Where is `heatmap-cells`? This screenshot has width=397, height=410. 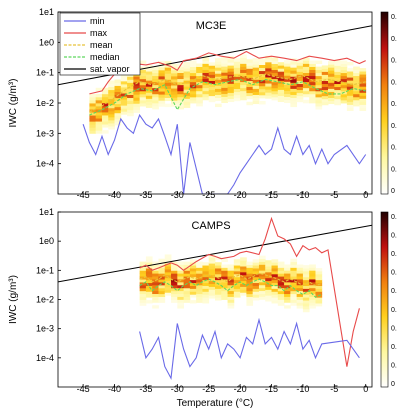
heatmap-cells is located at coordinates (228, 94).